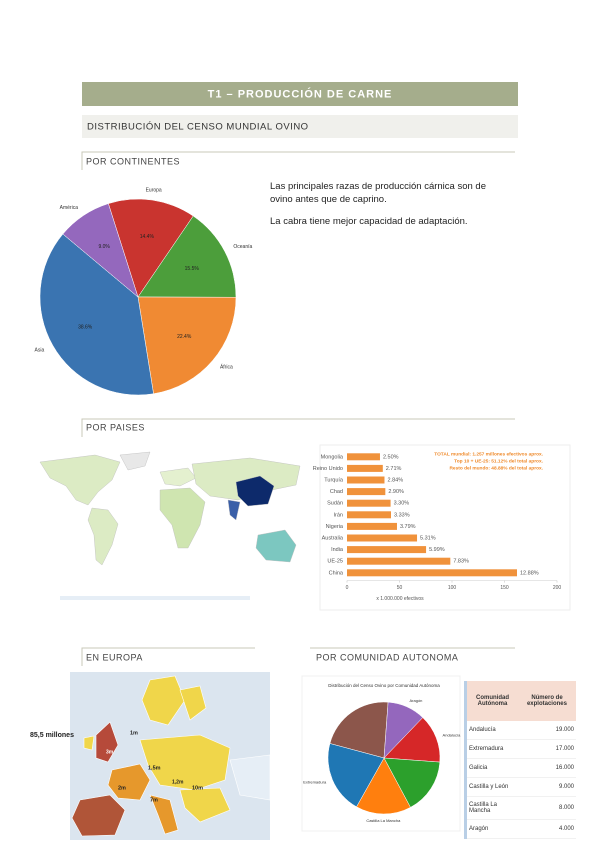 The height and width of the screenshot is (848, 599). Describe the element at coordinates (122, 788) in the screenshot. I see `map-label: 2m` at that location.